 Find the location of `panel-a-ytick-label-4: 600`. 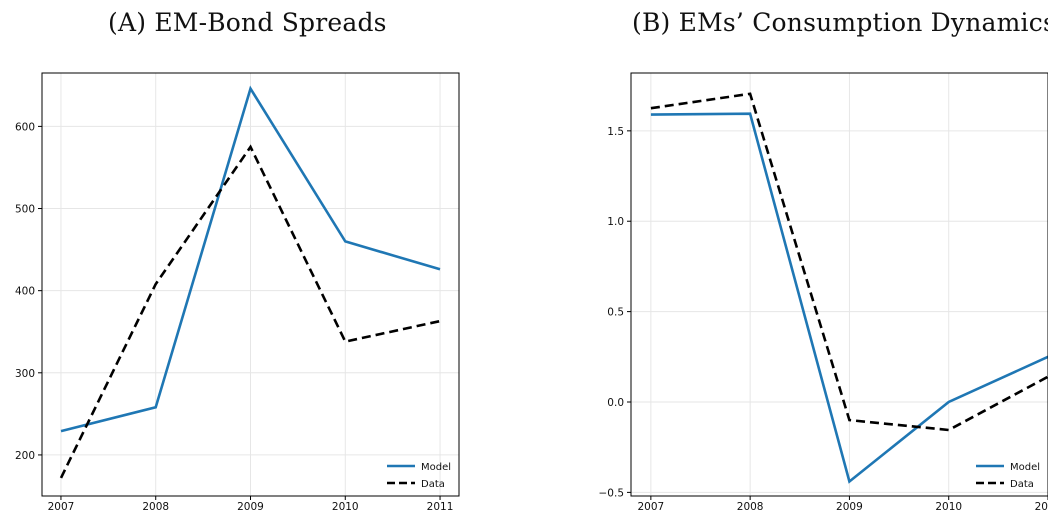

panel-a-ytick-label-4: 600 is located at coordinates (25, 127).